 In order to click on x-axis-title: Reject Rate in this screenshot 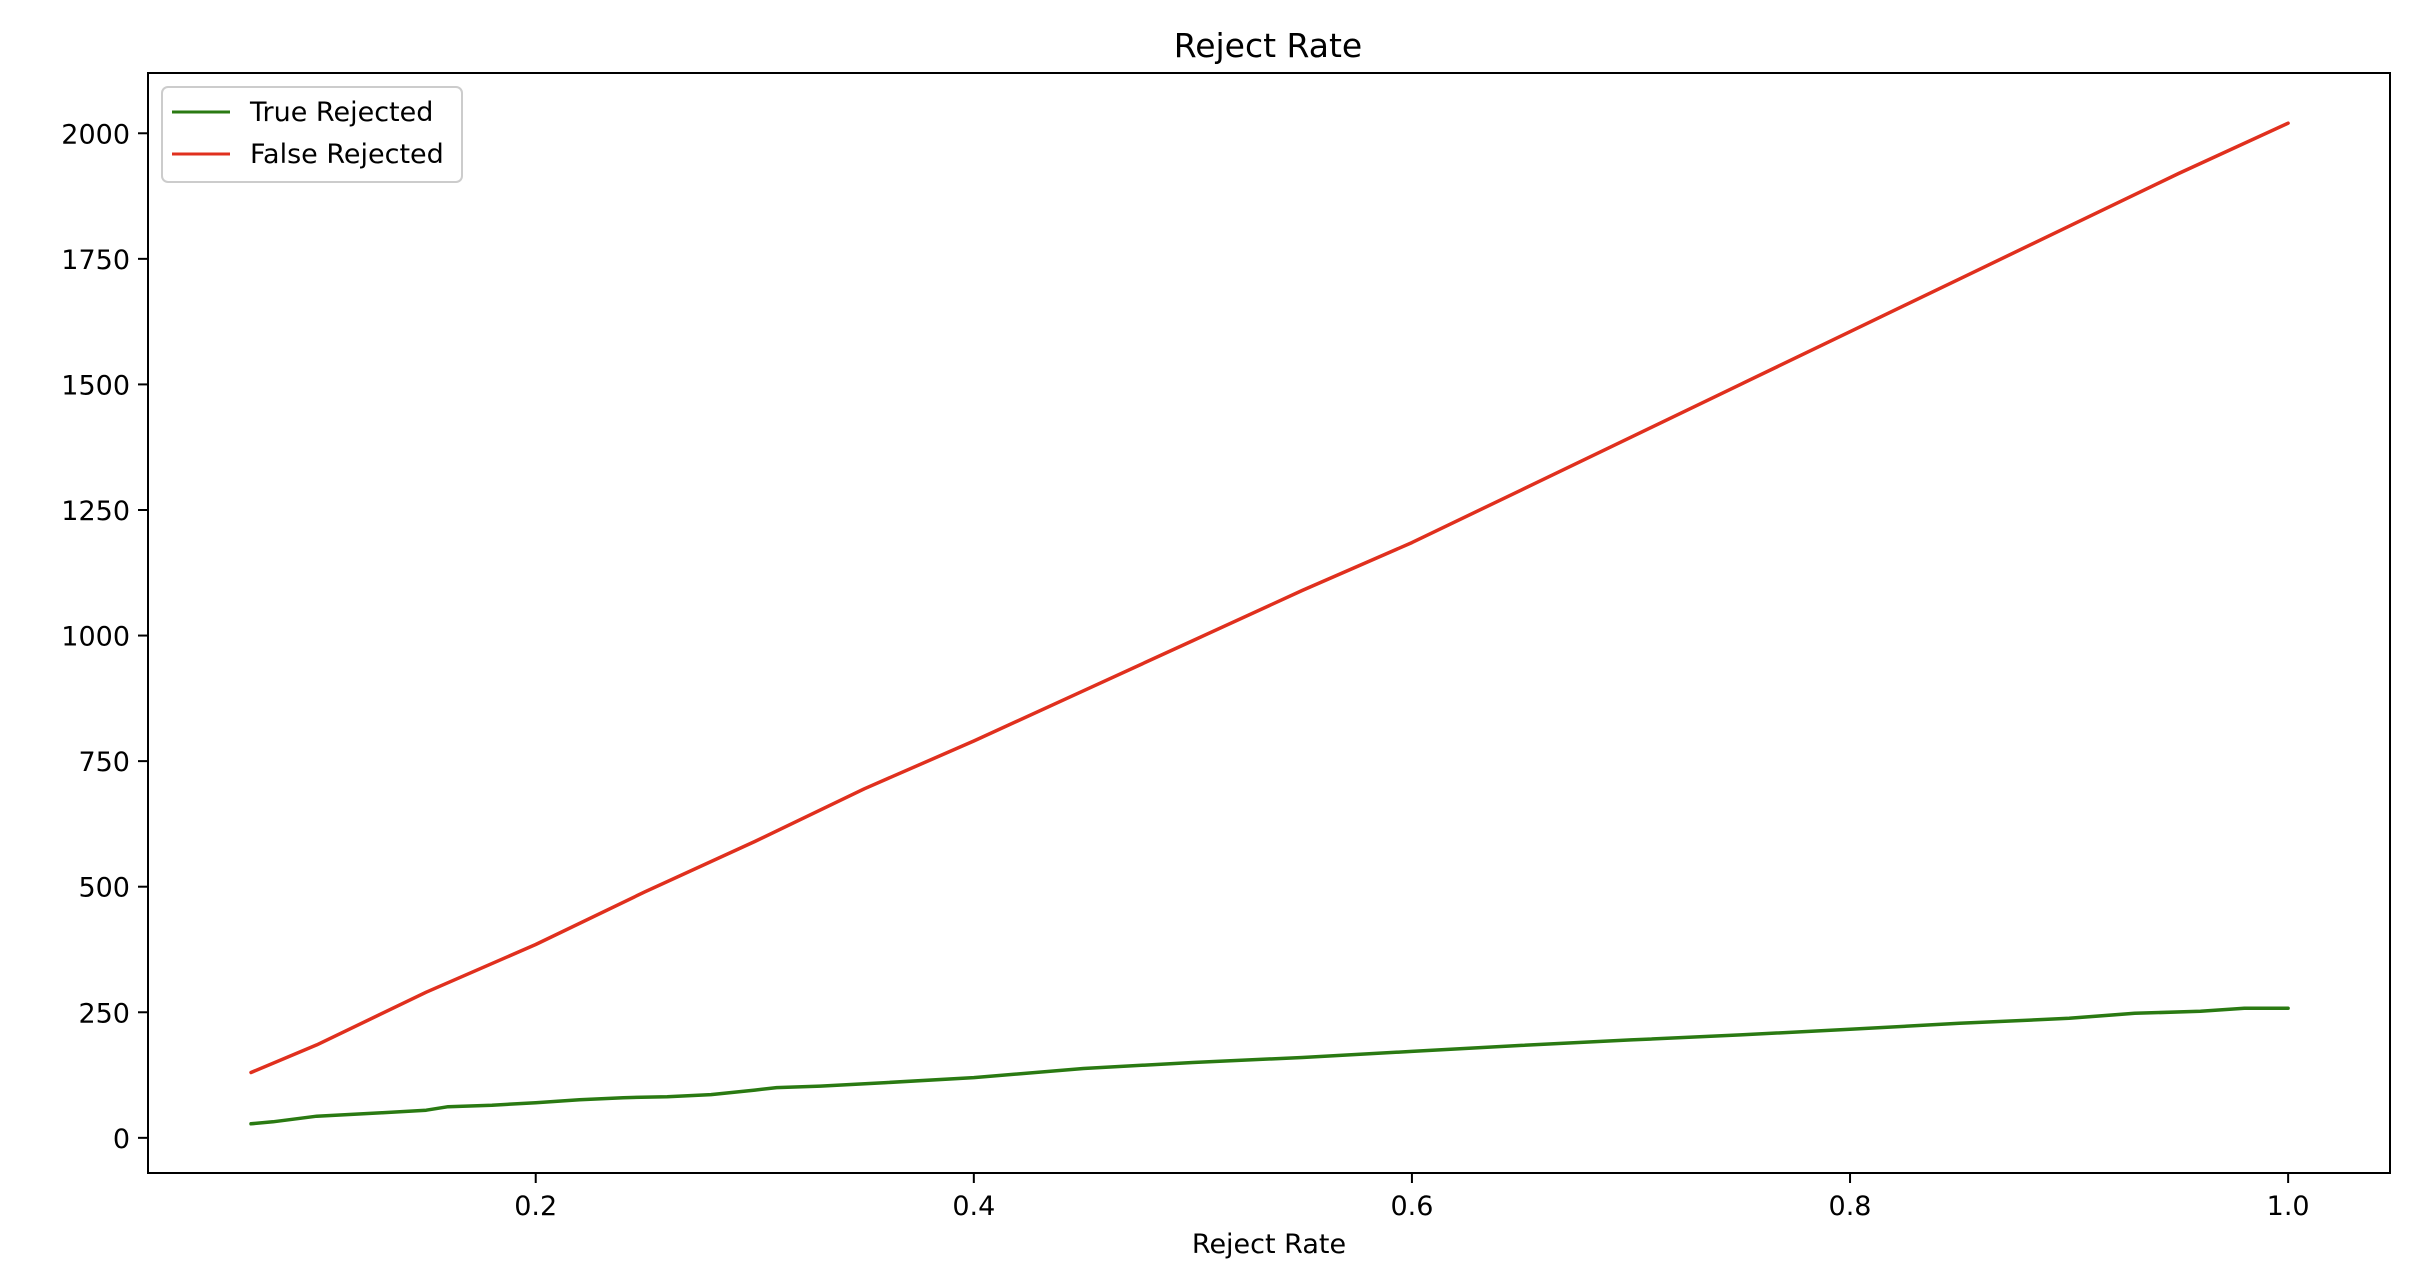, I will do `click(1269, 1244)`.